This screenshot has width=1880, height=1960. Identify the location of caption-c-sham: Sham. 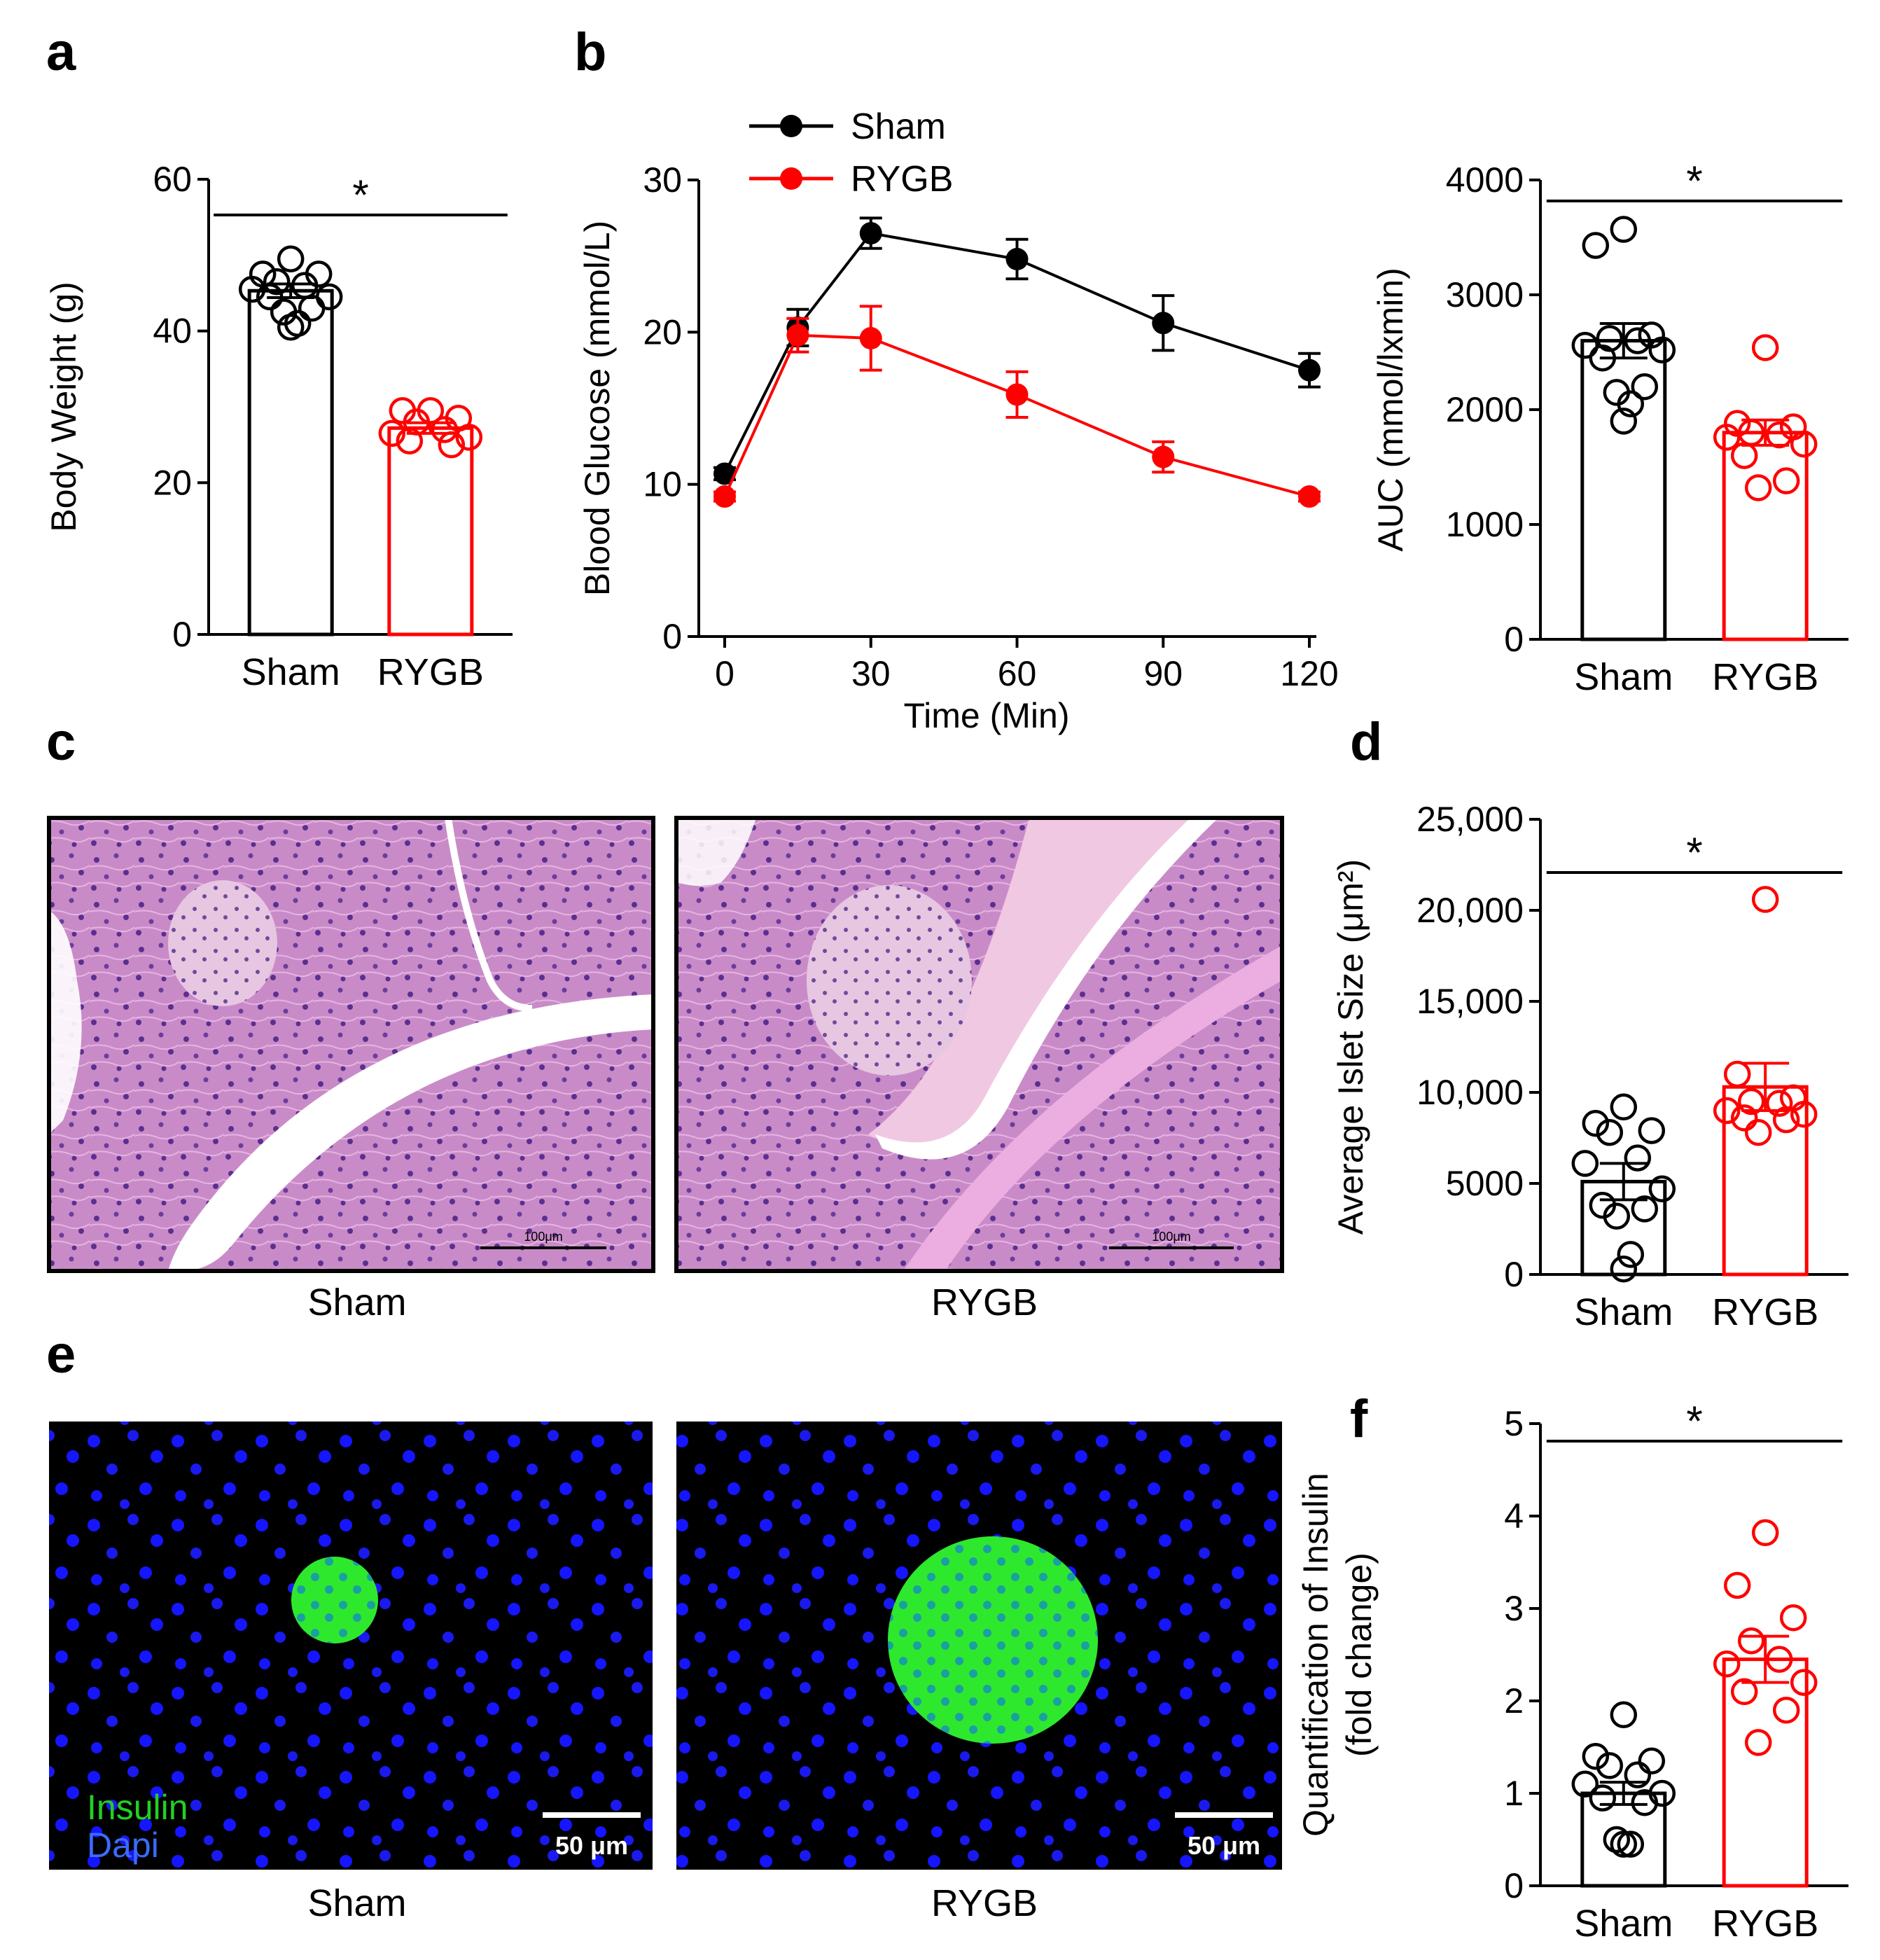
(356, 1302).